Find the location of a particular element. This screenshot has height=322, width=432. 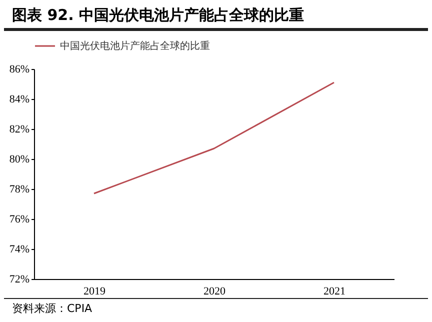

y-tick-label: 76% is located at coordinates (19, 220).